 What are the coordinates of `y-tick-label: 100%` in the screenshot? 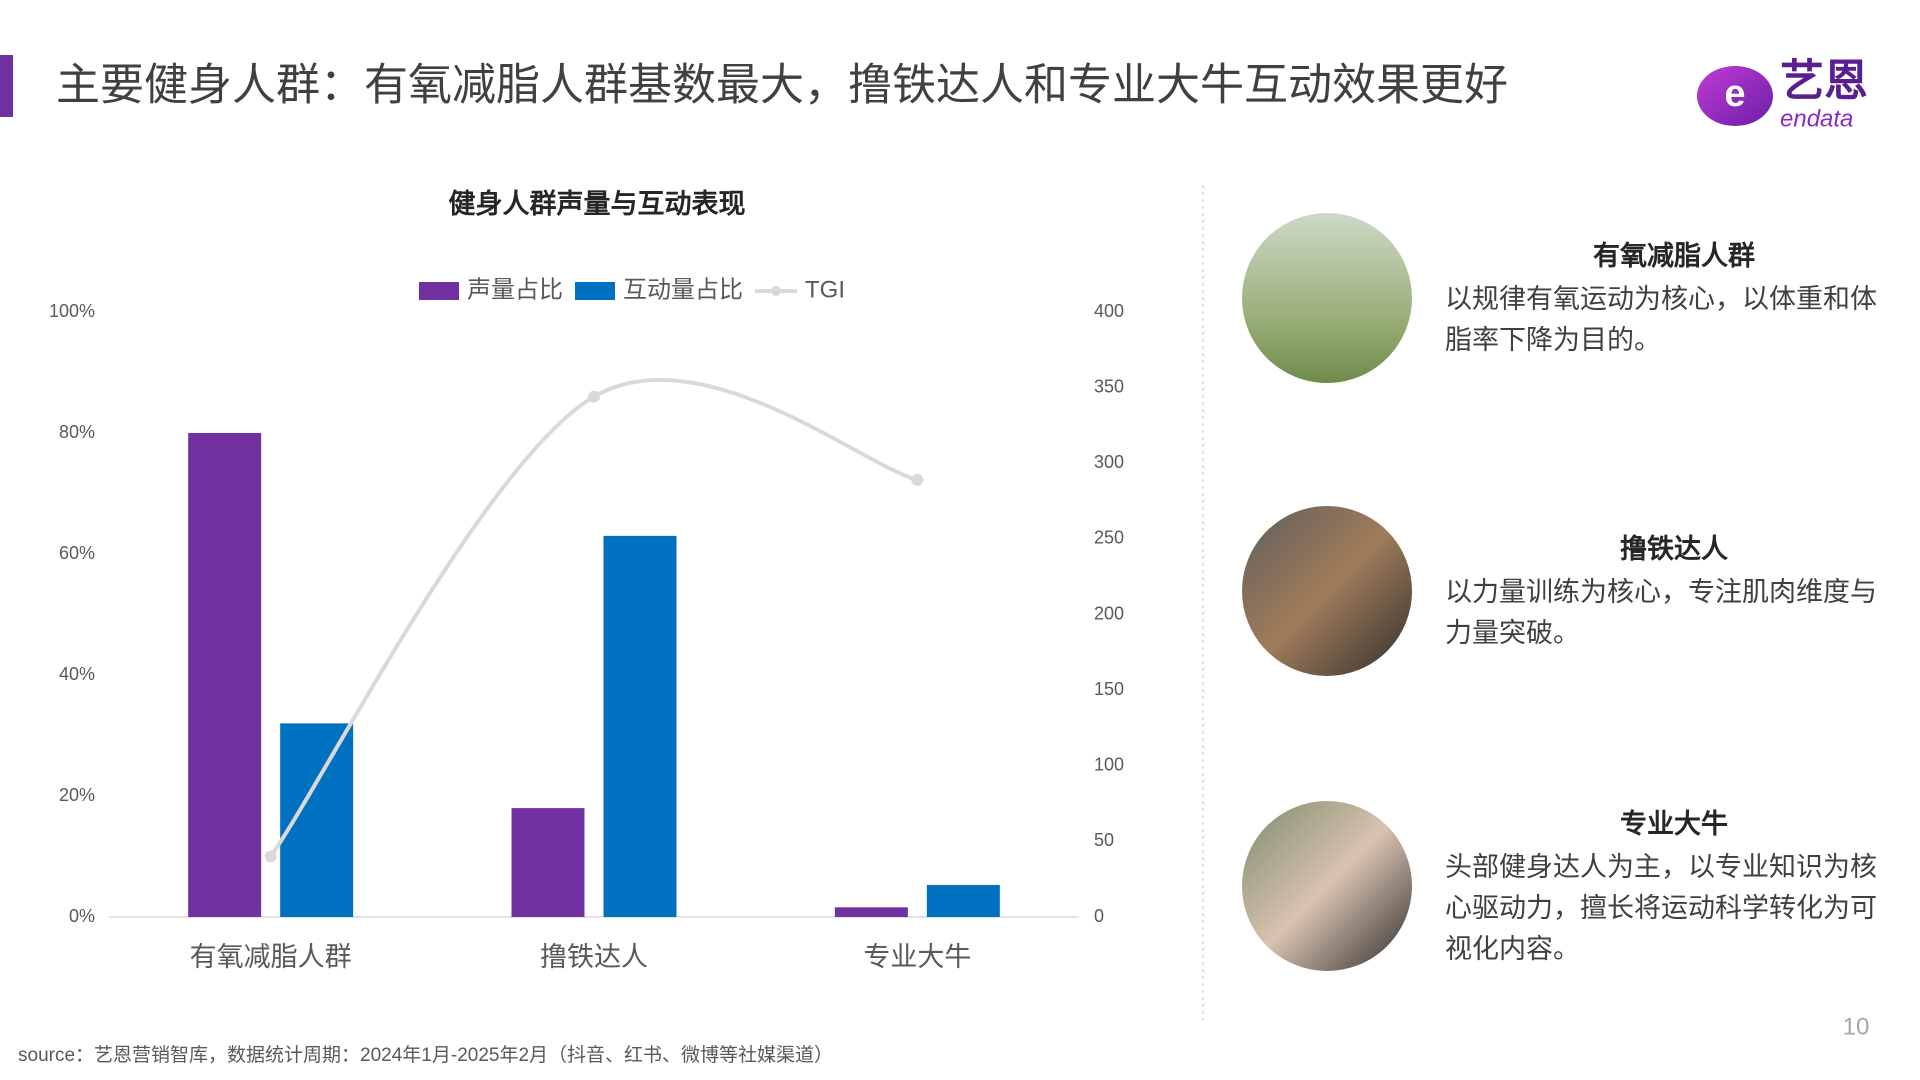 It's located at (72, 311).